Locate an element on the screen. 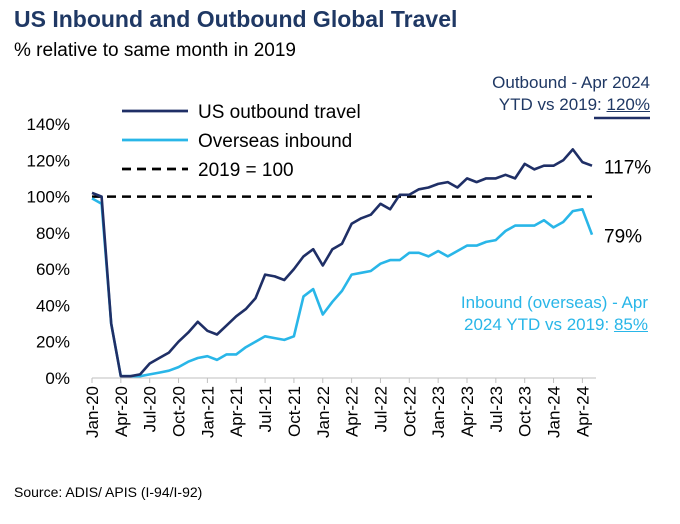  inbound-annotation-line2: 2024 YTD vs 2019: 85% is located at coordinates (554, 325).